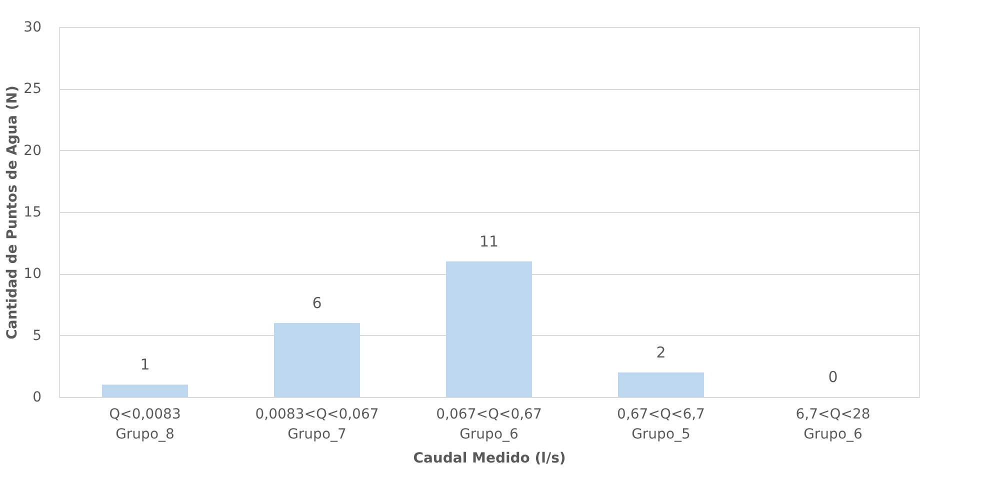  What do you see at coordinates (489, 424) in the screenshot?
I see `x-tick-label: 0,067<Q<0,67 Grupo_6` at bounding box center [489, 424].